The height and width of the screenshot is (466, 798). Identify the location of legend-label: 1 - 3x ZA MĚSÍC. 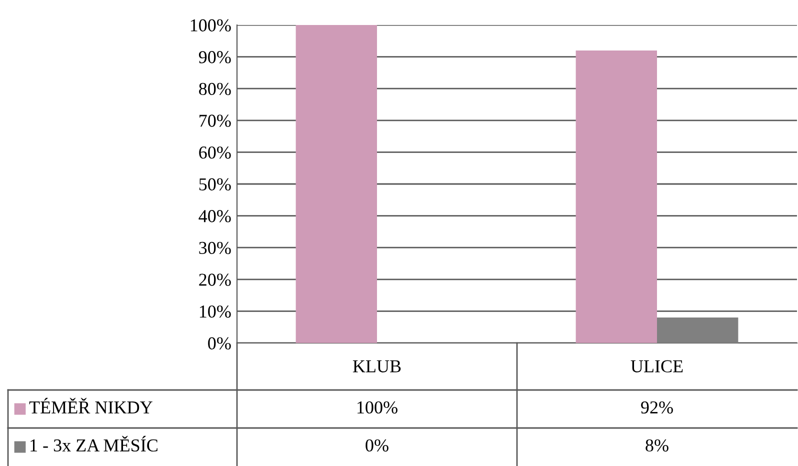
(94, 444).